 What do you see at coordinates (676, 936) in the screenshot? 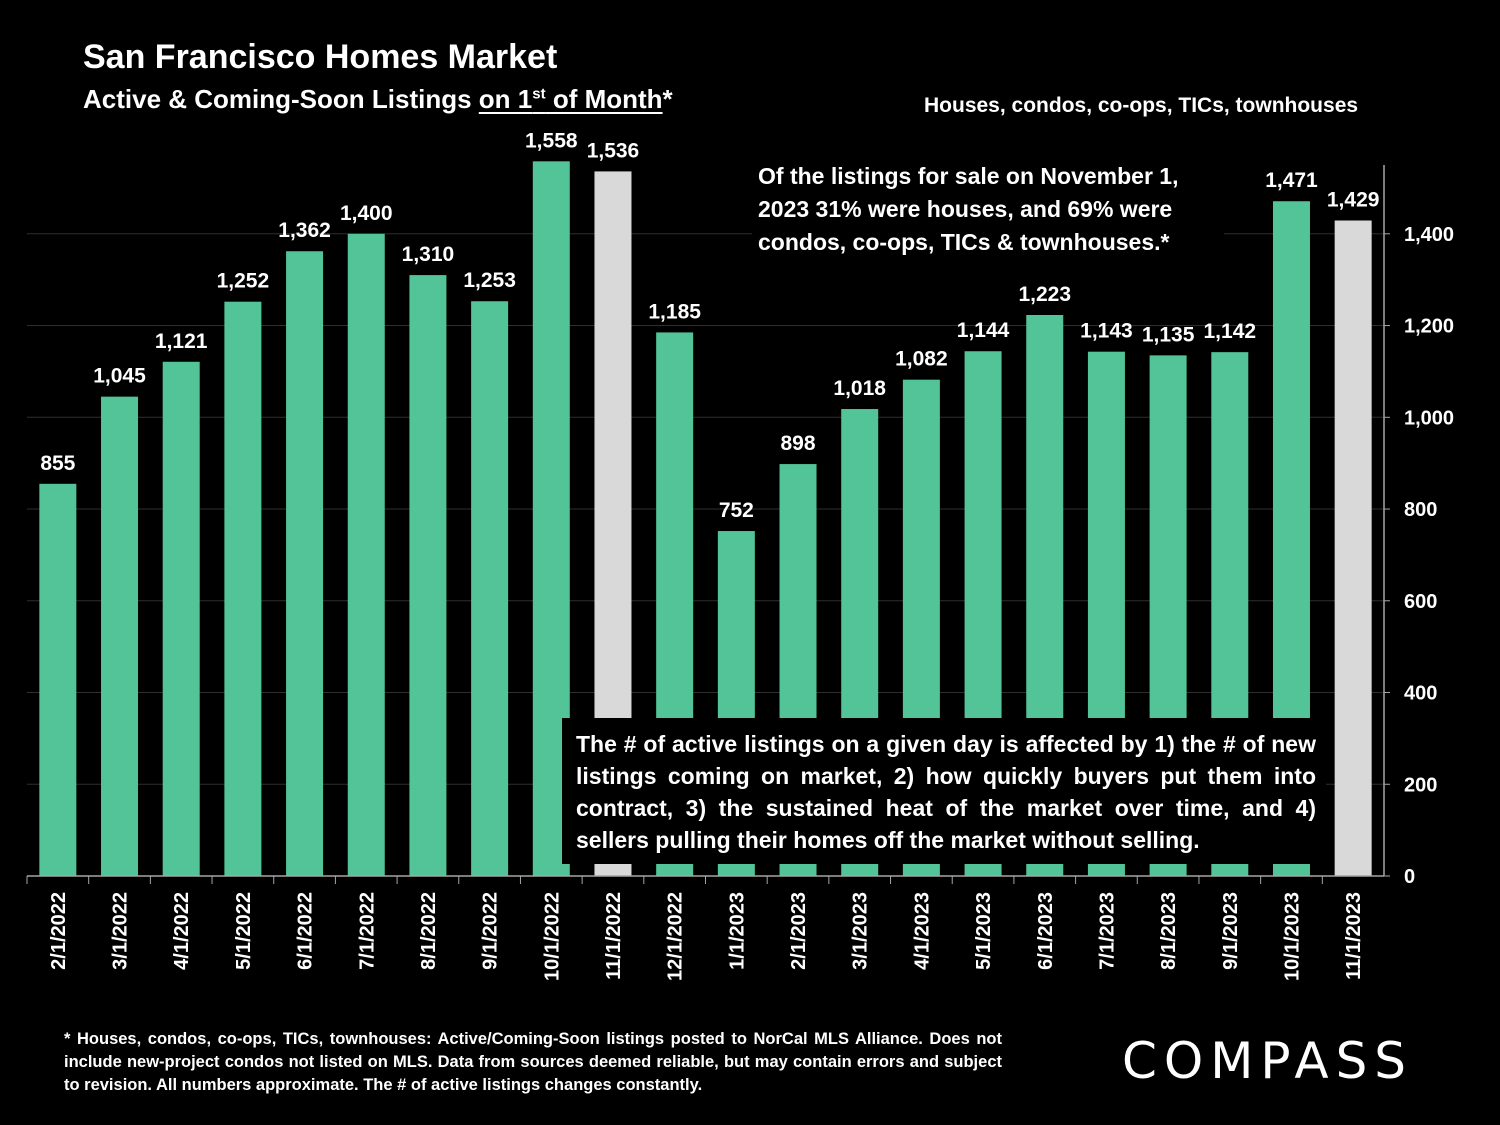
I see `x-tick-label: 12/1/2022` at bounding box center [676, 936].